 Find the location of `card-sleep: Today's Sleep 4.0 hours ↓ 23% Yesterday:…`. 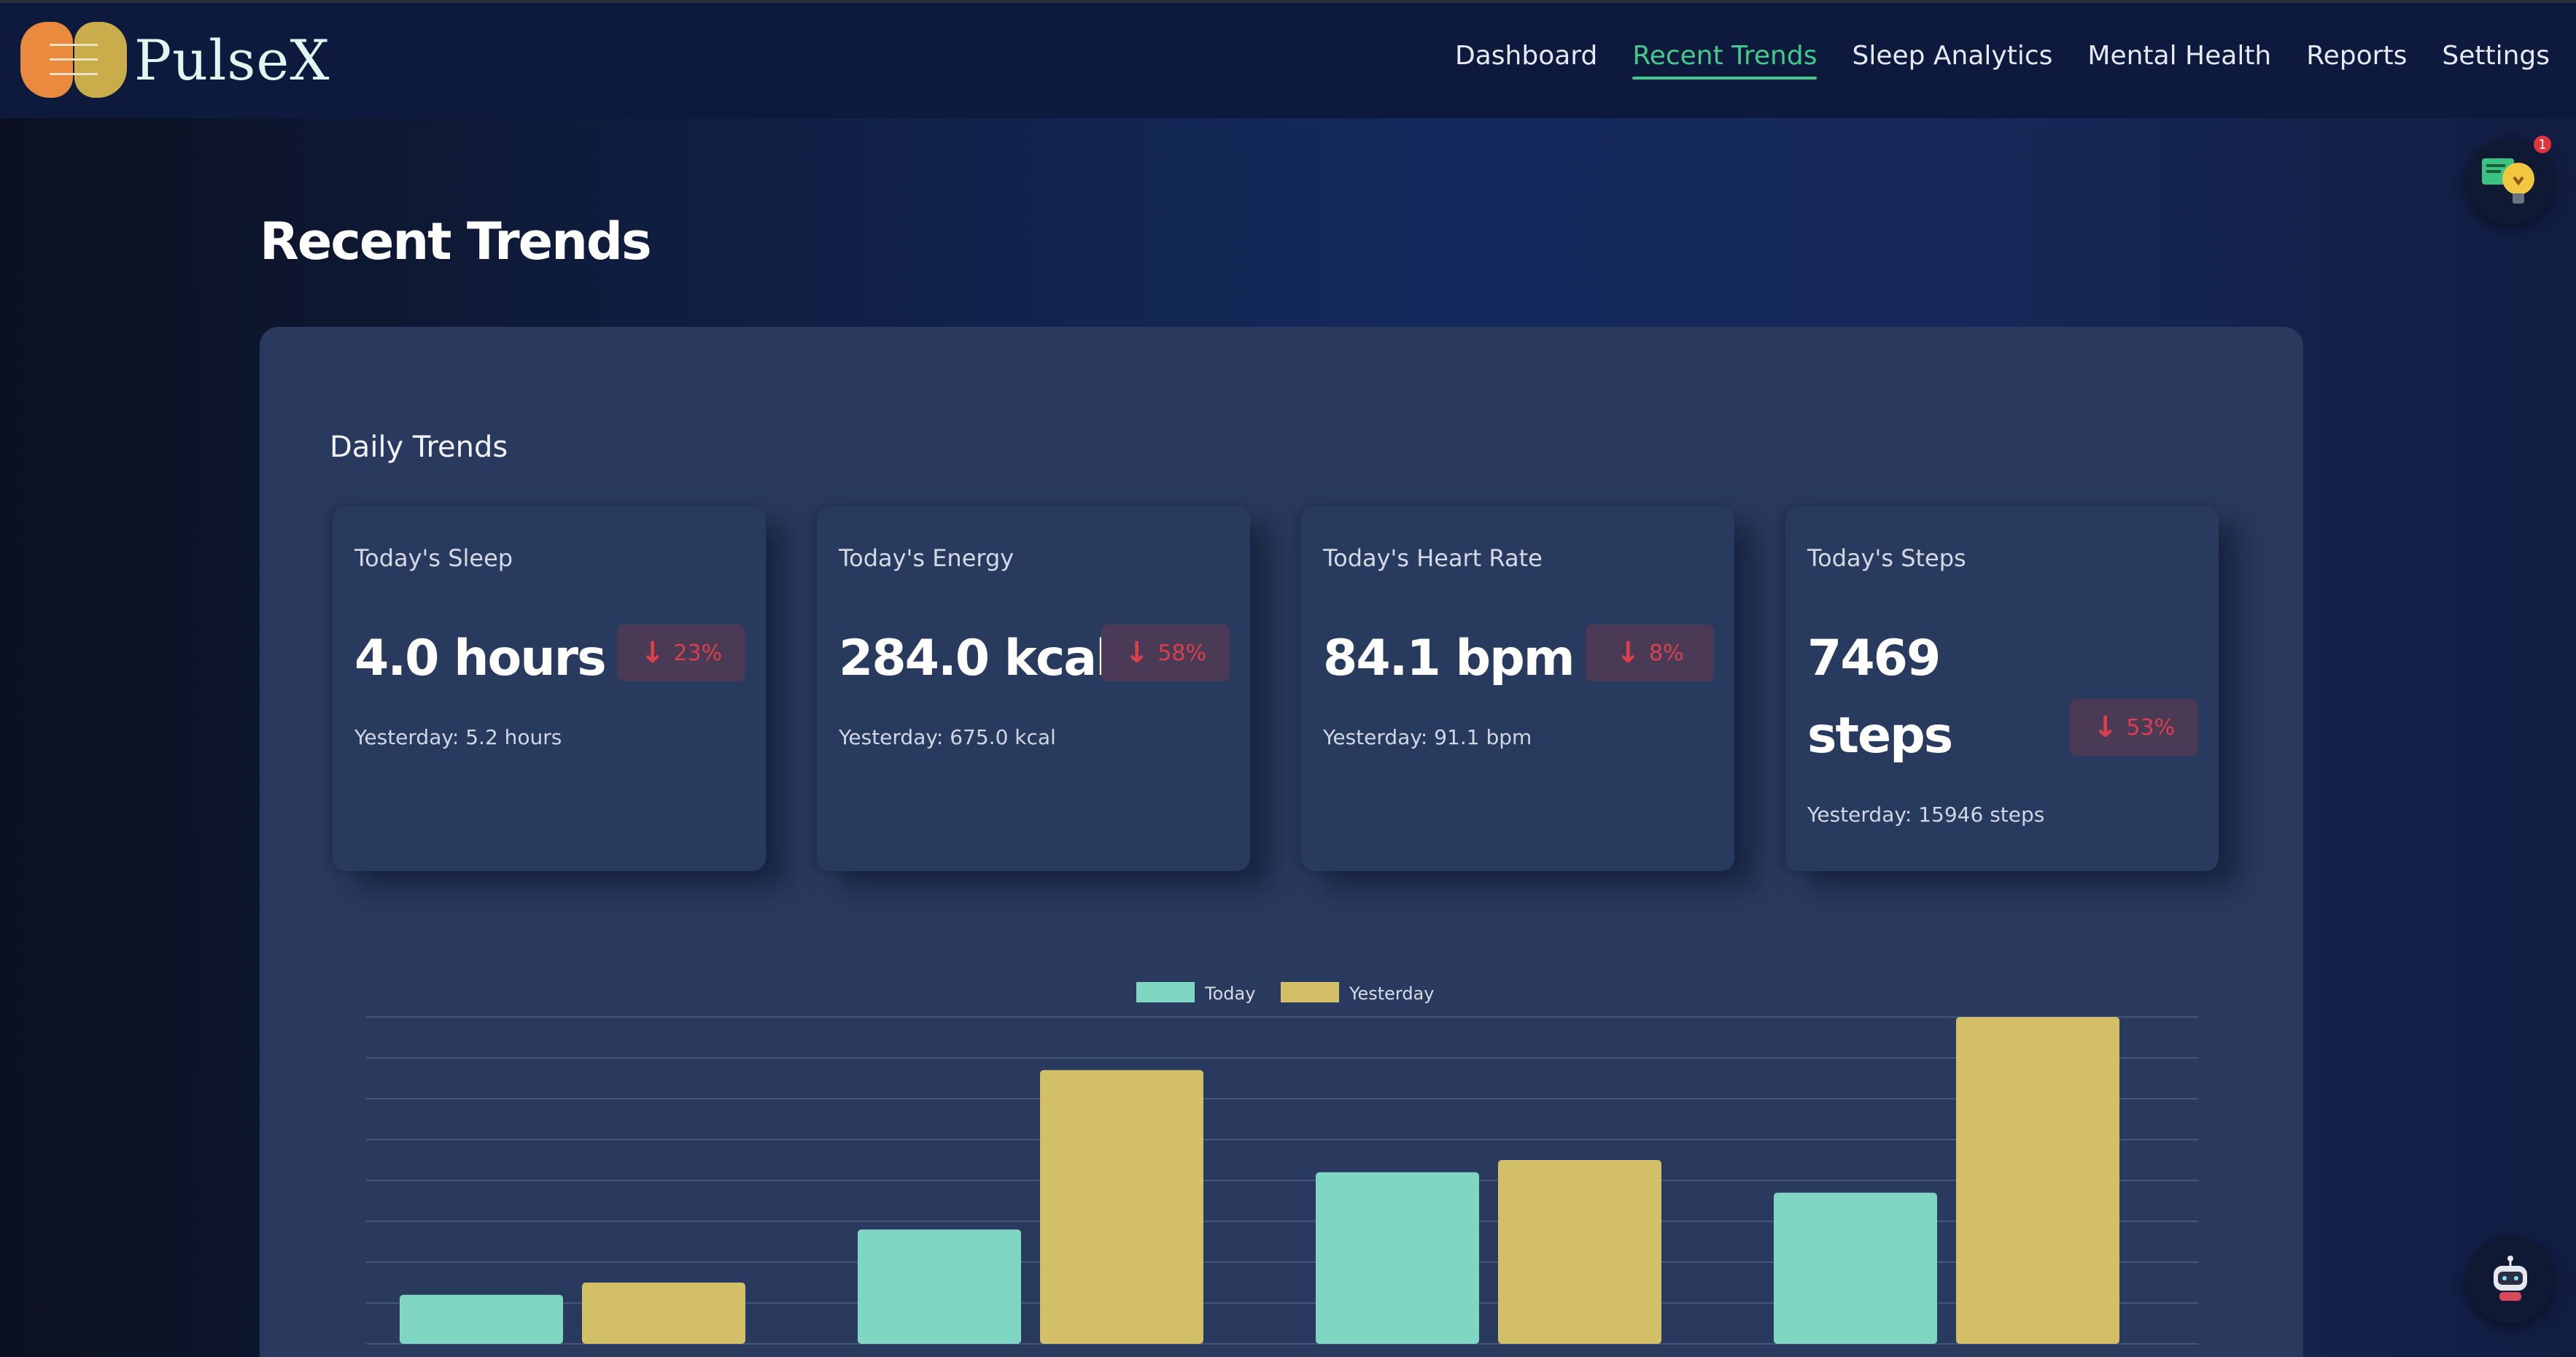

card-sleep: Today's Sleep 4.0 hours ↓ 23% Yesterday:… is located at coordinates (550, 688).